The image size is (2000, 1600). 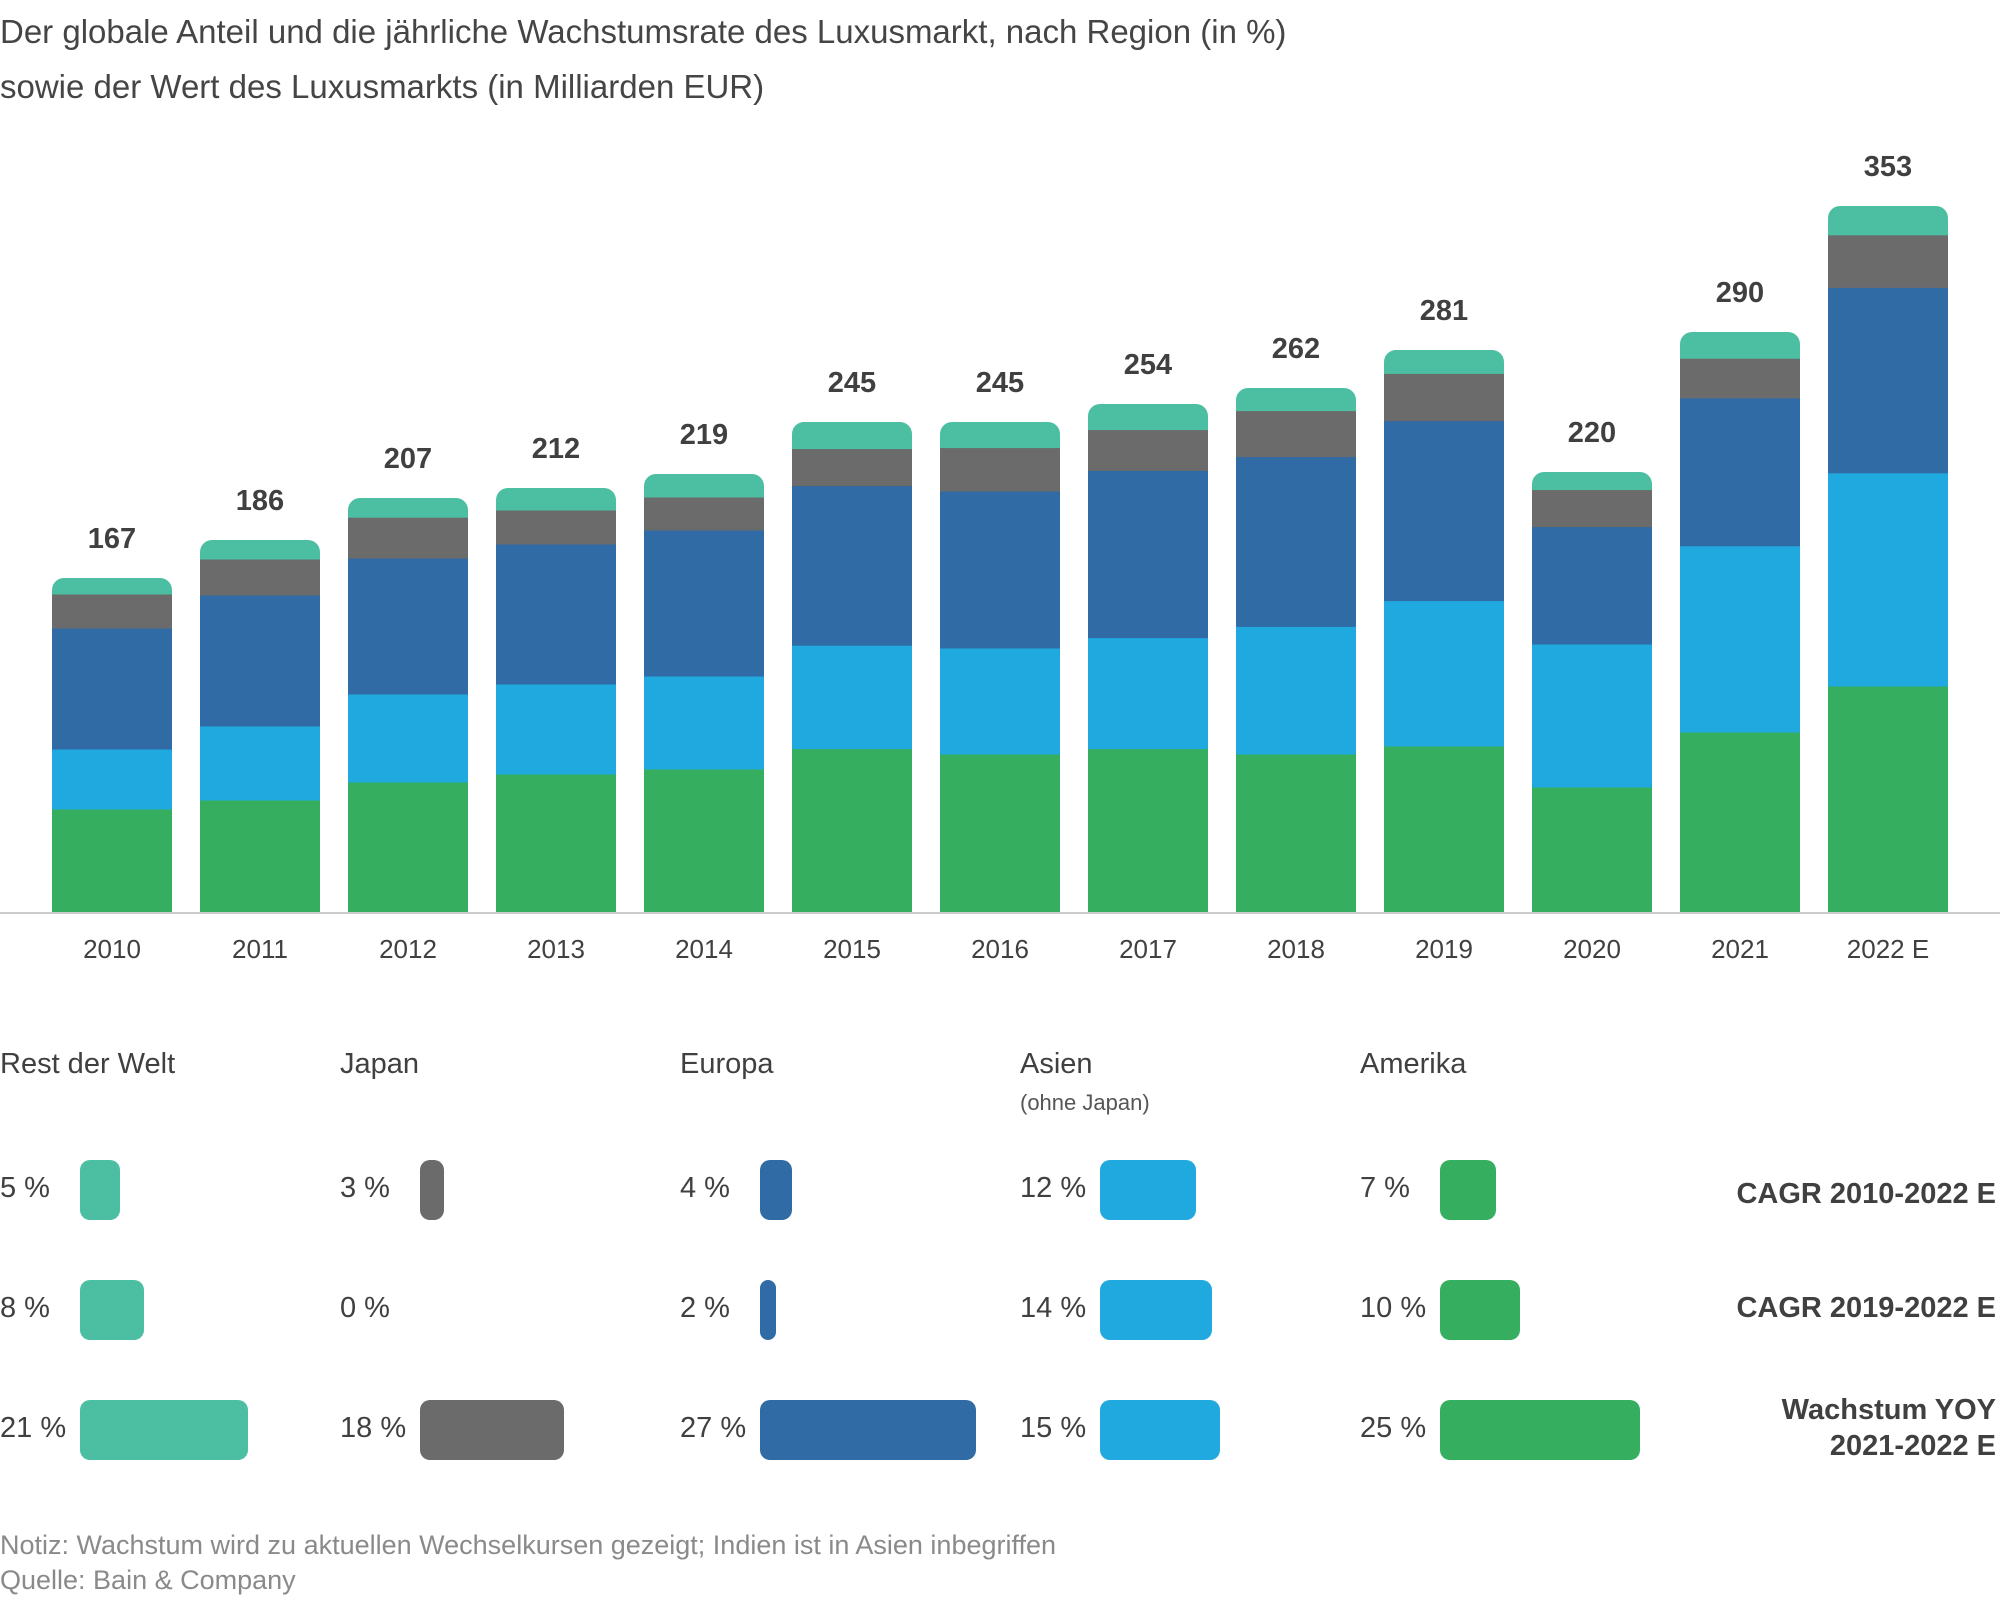 What do you see at coordinates (704, 949) in the screenshot?
I see `x-tick-2014: 2014` at bounding box center [704, 949].